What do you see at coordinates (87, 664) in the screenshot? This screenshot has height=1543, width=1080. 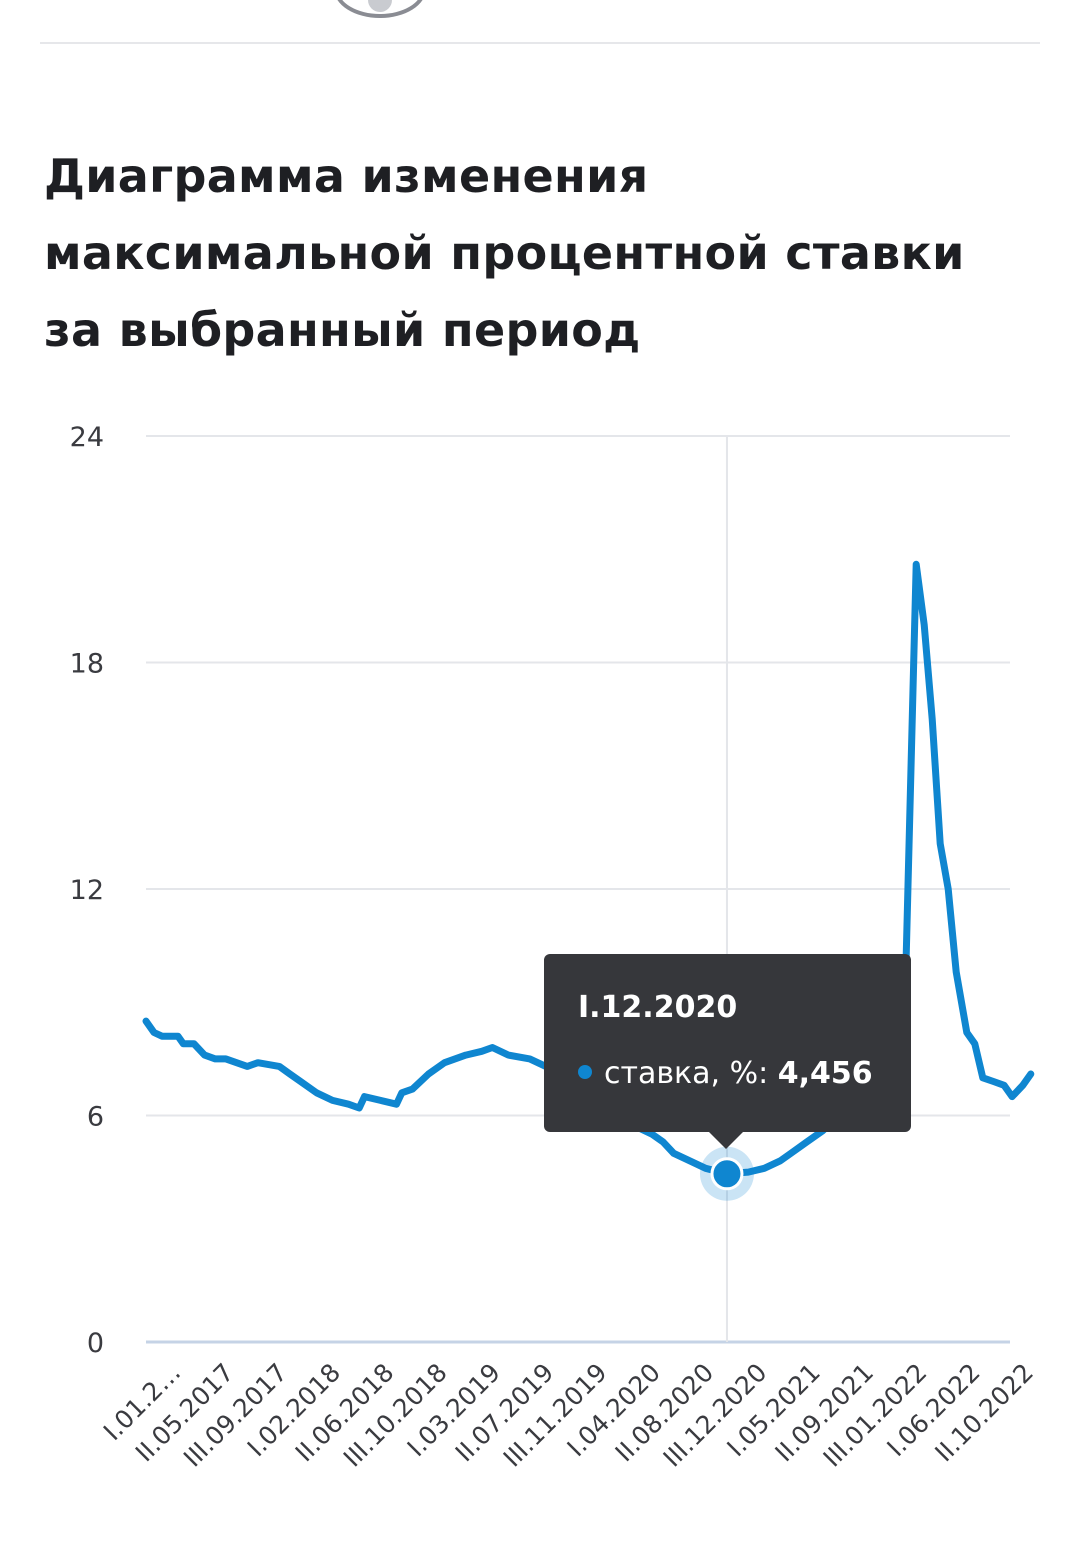 I see `y-tick-label: 18` at bounding box center [87, 664].